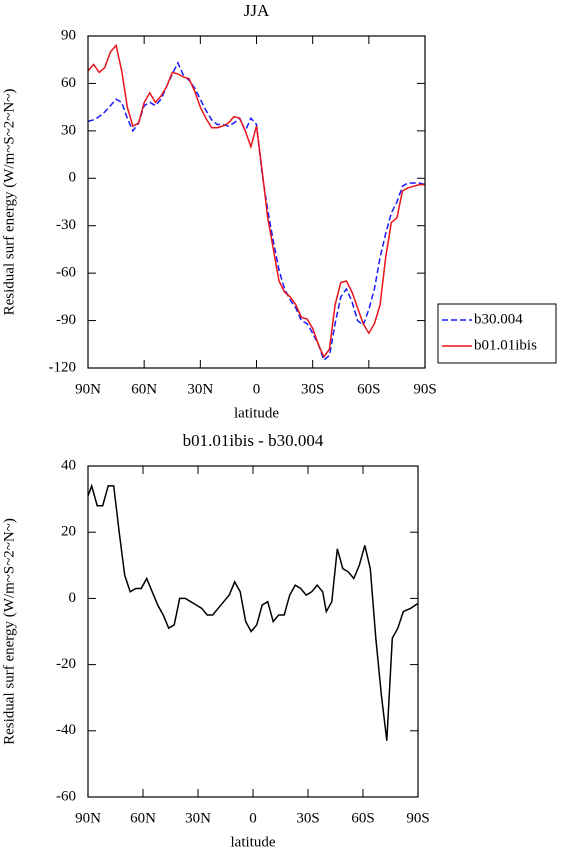  I want to click on chart-title: b01.01ibis - b30.004, so click(253, 440).